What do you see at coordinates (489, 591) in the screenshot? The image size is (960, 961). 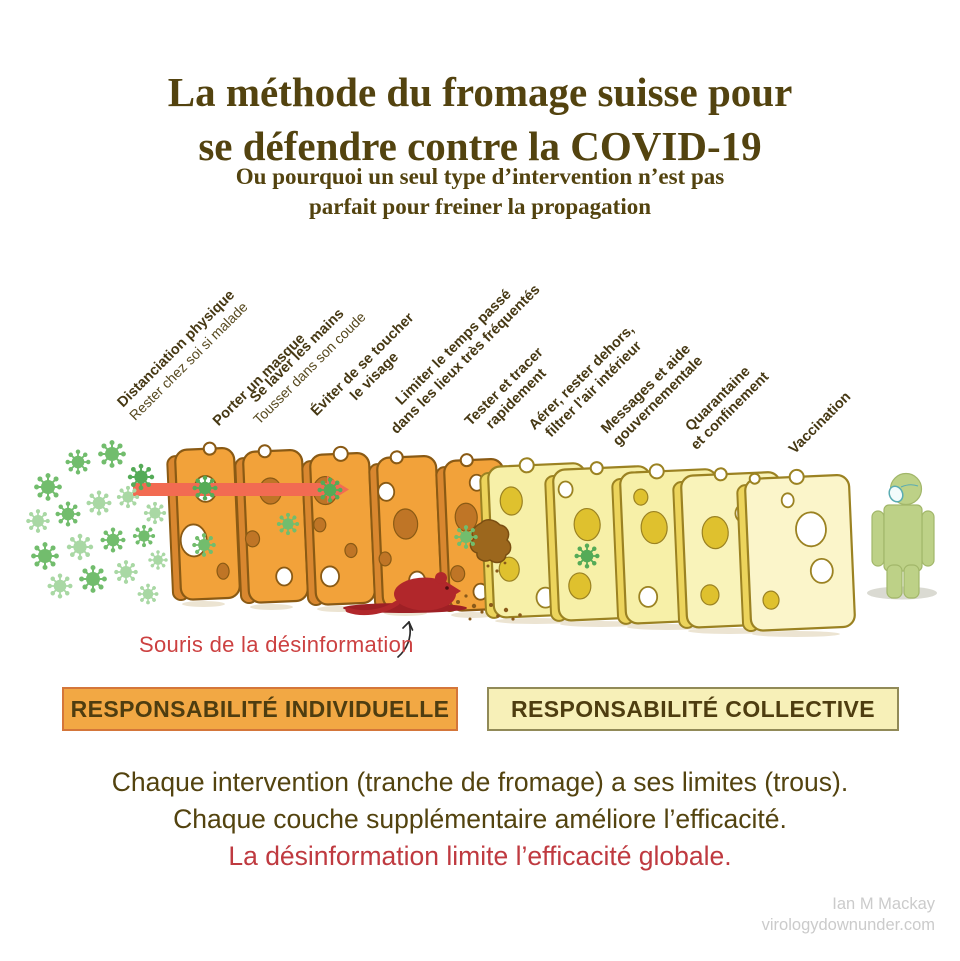 I see `cheese-crumbs` at bounding box center [489, 591].